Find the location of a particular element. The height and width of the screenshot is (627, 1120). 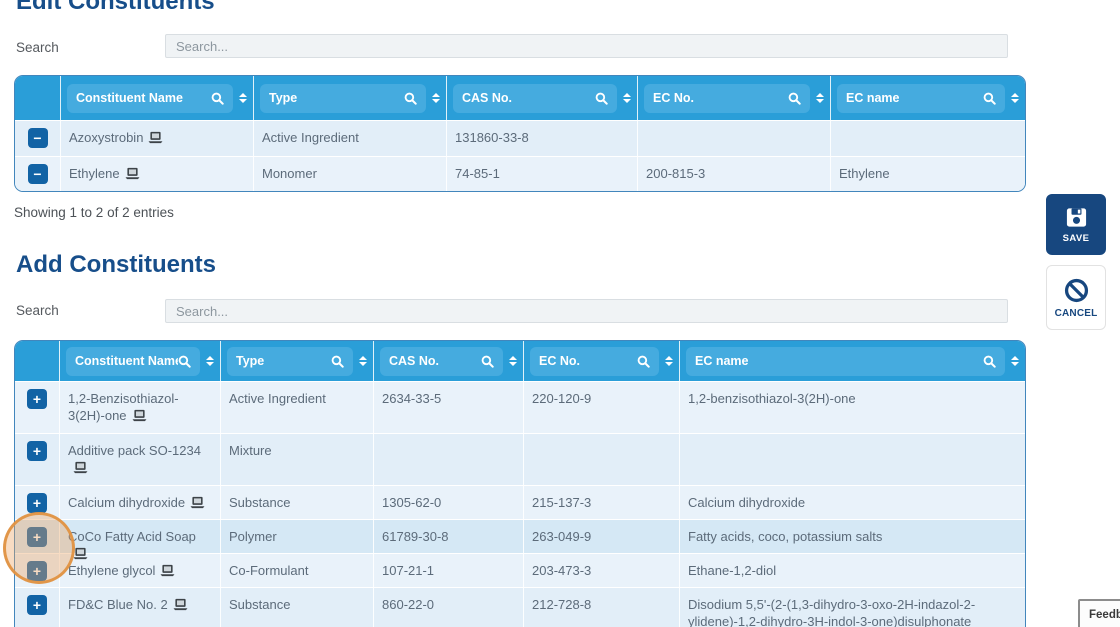

cancel-button: CANCEL is located at coordinates (1076, 297).